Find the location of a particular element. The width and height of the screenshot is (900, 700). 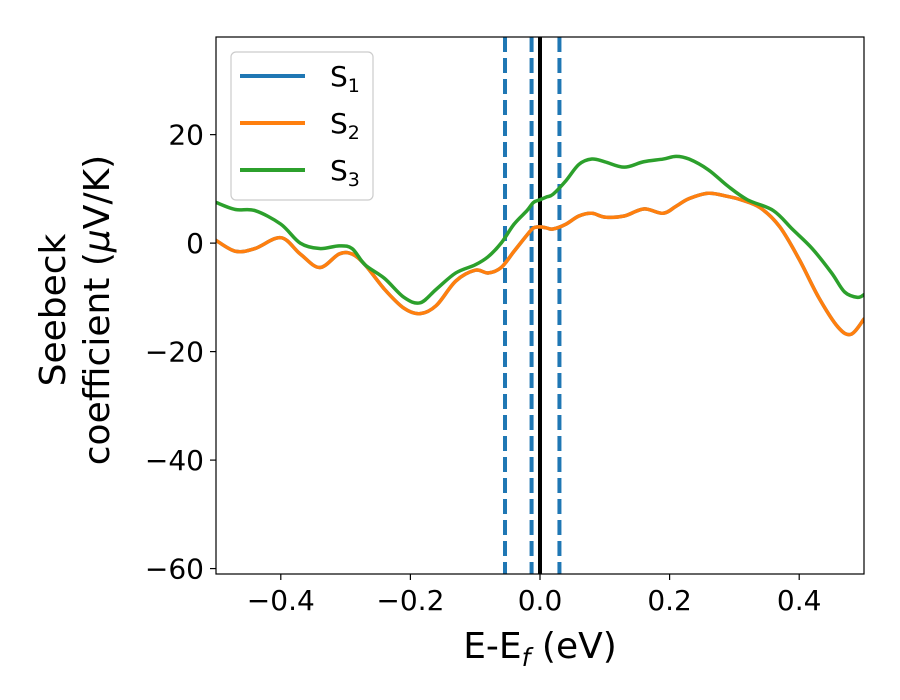

y-axis-ticks: −60 −40 −20 0 20 is located at coordinates (180, 352).